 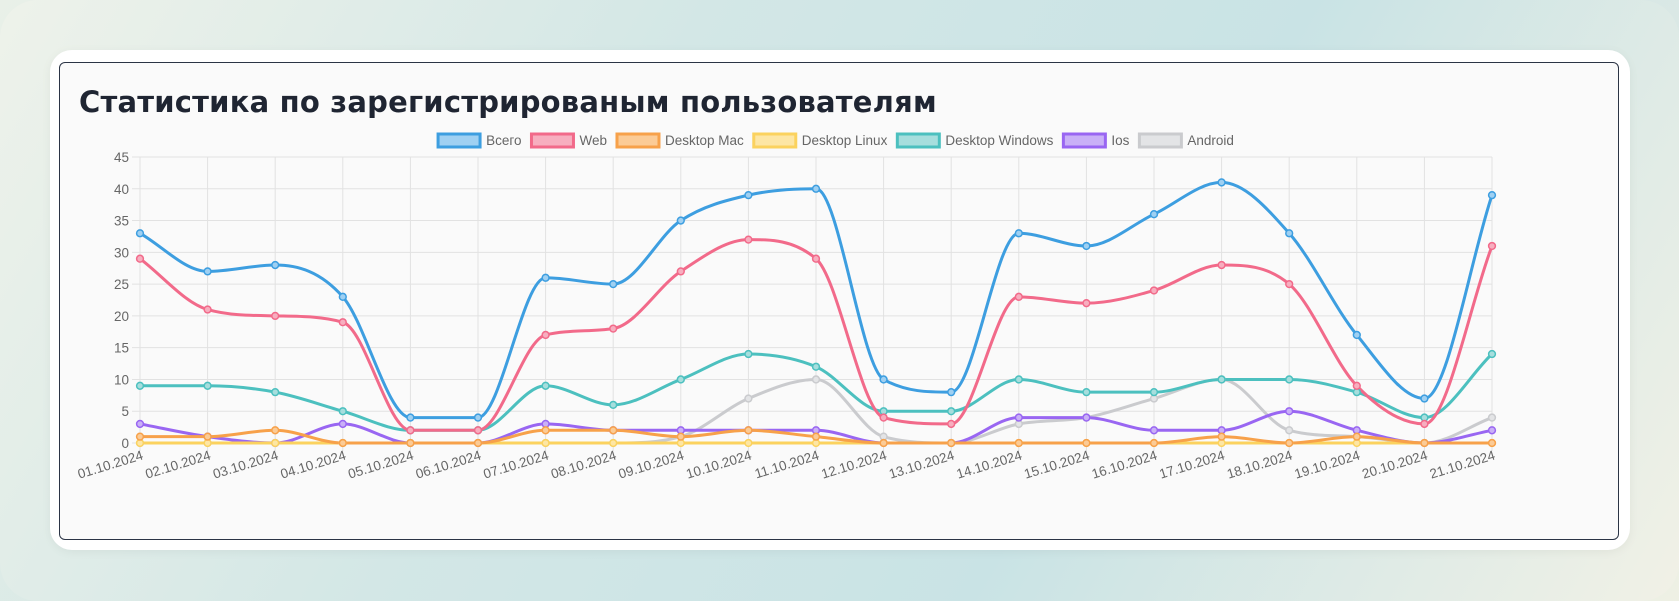 I want to click on legend-item: Ios, so click(x=1095, y=140).